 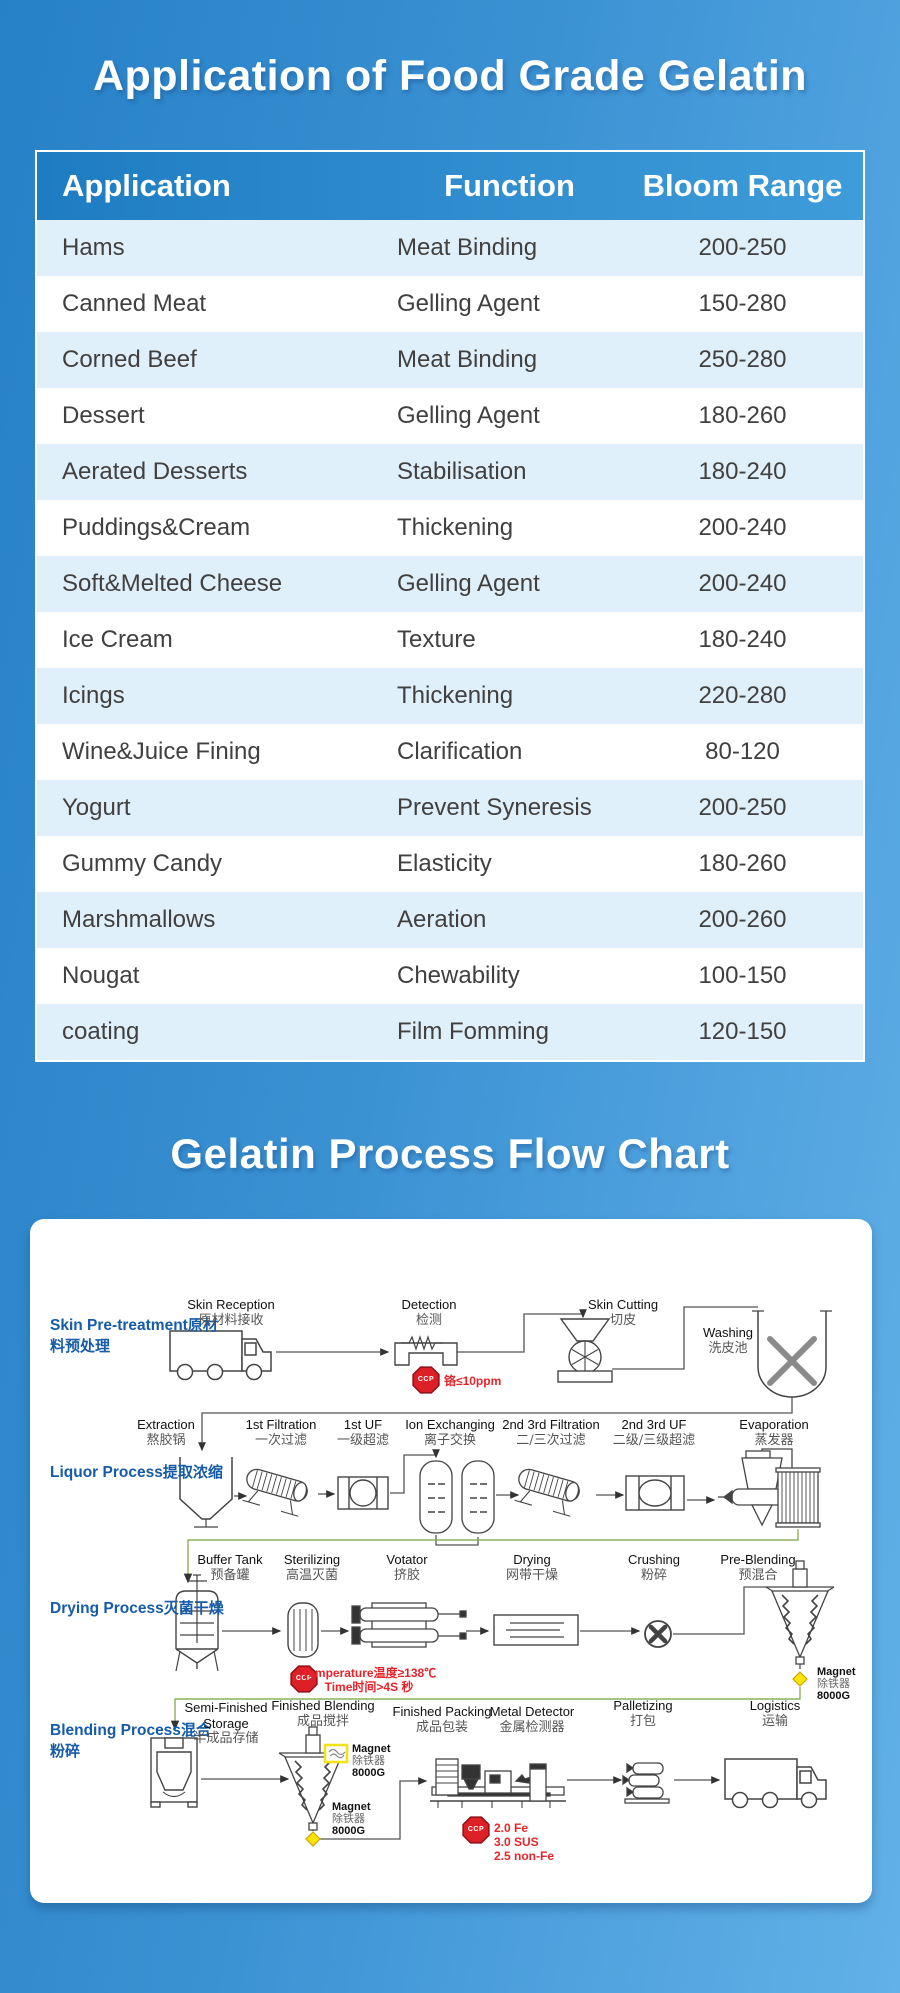 What do you see at coordinates (536, 1630) in the screenshot?
I see `belt-dryer-icon` at bounding box center [536, 1630].